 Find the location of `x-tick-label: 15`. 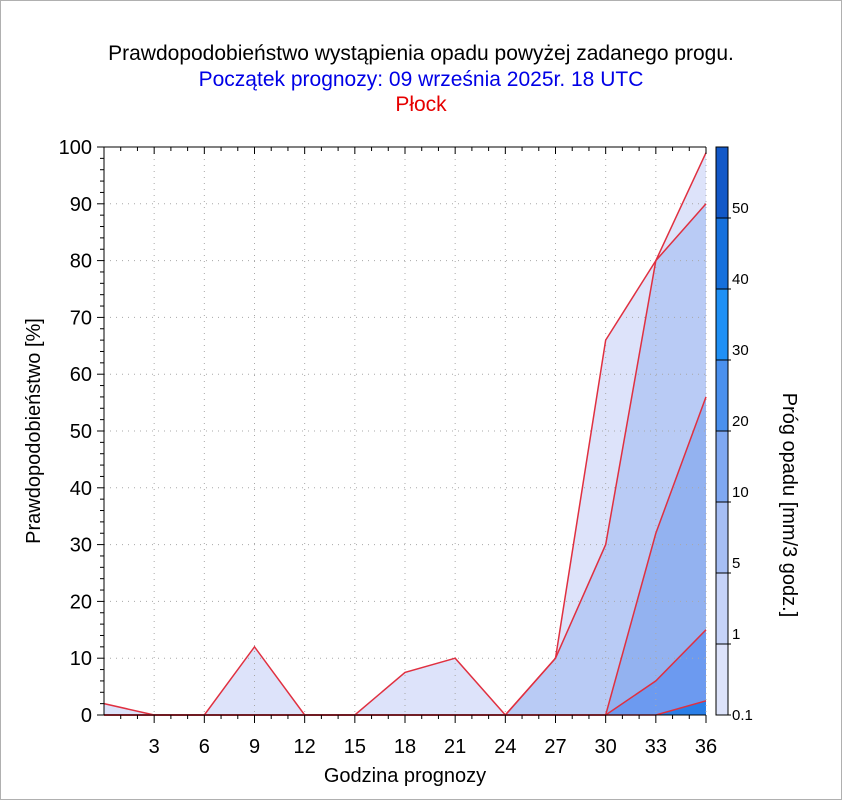

x-tick-label: 15 is located at coordinates (355, 747).